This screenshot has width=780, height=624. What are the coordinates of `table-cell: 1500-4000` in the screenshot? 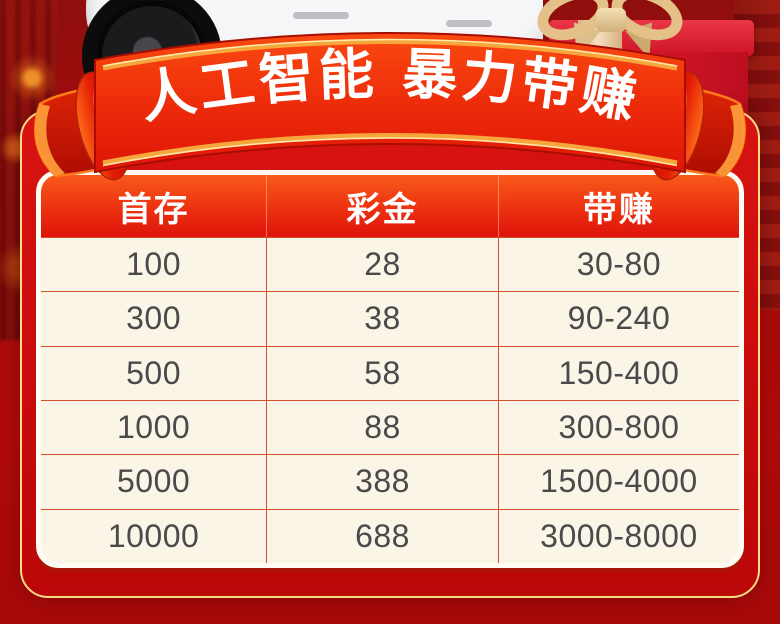 It's located at (618, 481).